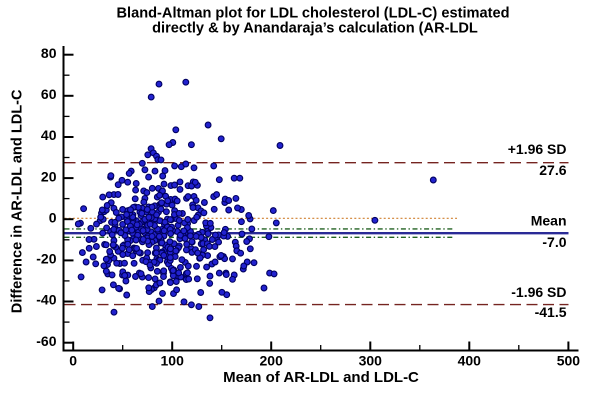 This screenshot has height=403, width=601. Describe the element at coordinates (549, 221) in the screenshot. I see `svg-text: Mean` at that location.